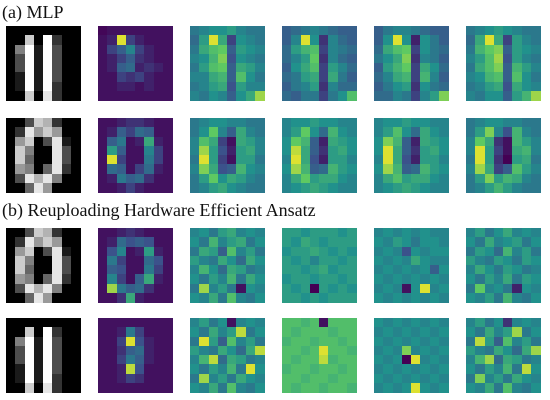  I want to click on feature-map, so click(503, 355).